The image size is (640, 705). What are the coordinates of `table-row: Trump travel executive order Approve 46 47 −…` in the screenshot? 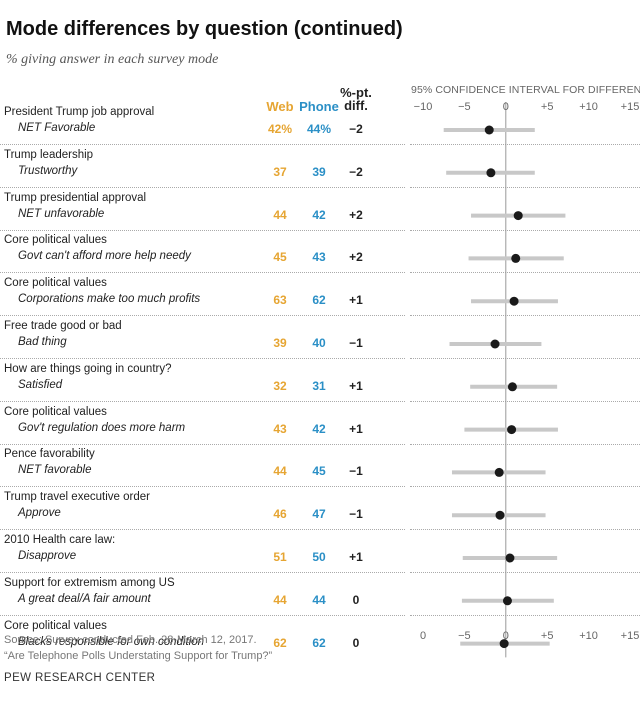 It's located at (320, 511).